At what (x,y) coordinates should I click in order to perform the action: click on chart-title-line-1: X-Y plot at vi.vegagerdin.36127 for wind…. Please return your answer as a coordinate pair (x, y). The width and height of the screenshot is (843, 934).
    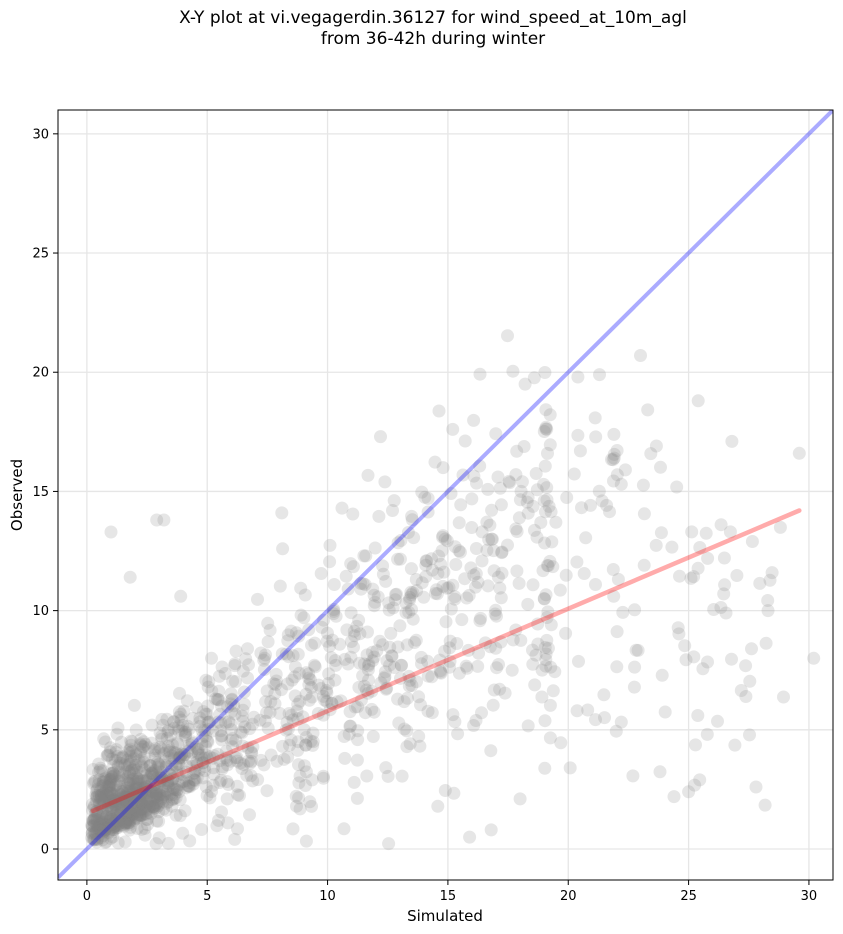
    Looking at the image, I should click on (433, 18).